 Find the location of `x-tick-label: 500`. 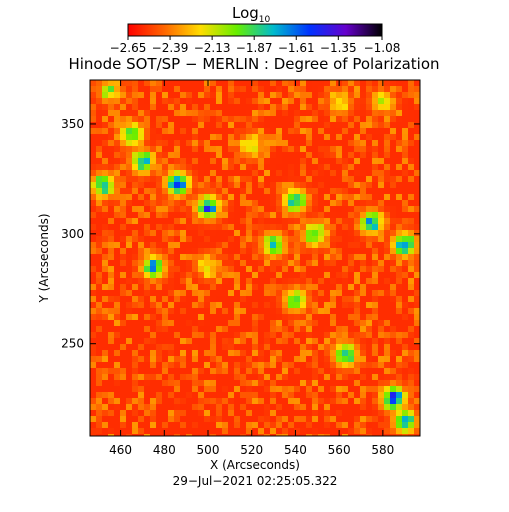

x-tick-label: 500 is located at coordinates (208, 450).